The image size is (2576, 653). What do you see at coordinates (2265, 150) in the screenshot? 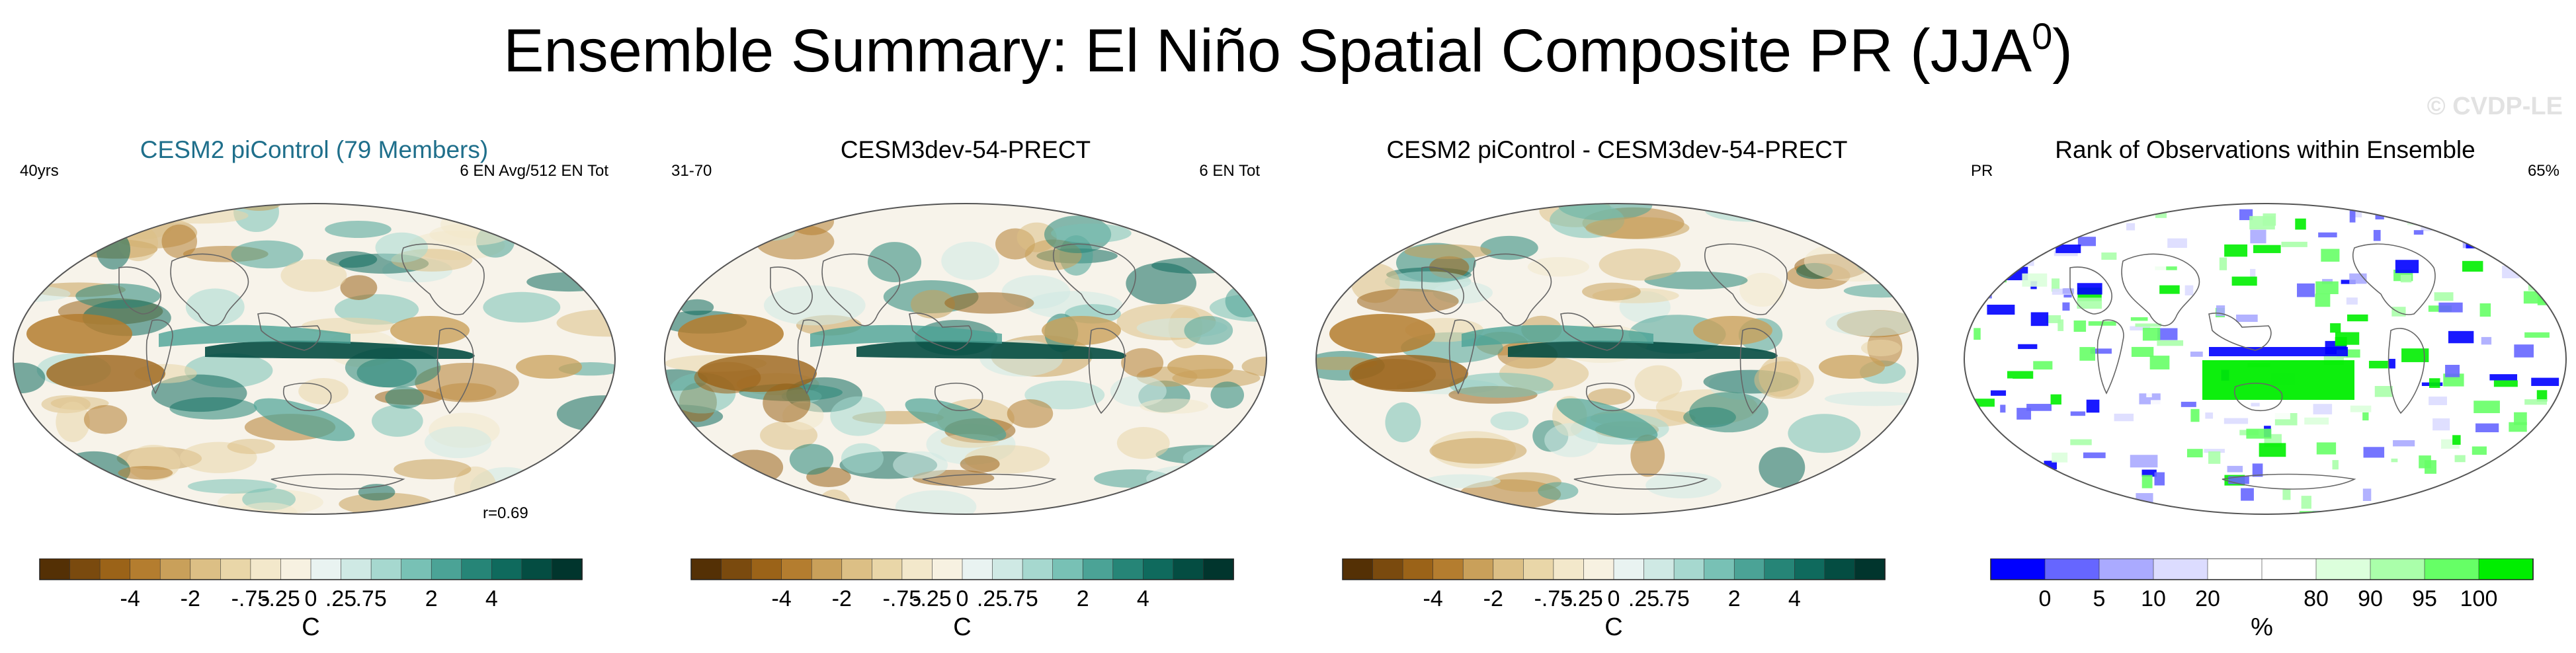
I see `panel-title: Rank of Observations within Ensemble` at bounding box center [2265, 150].